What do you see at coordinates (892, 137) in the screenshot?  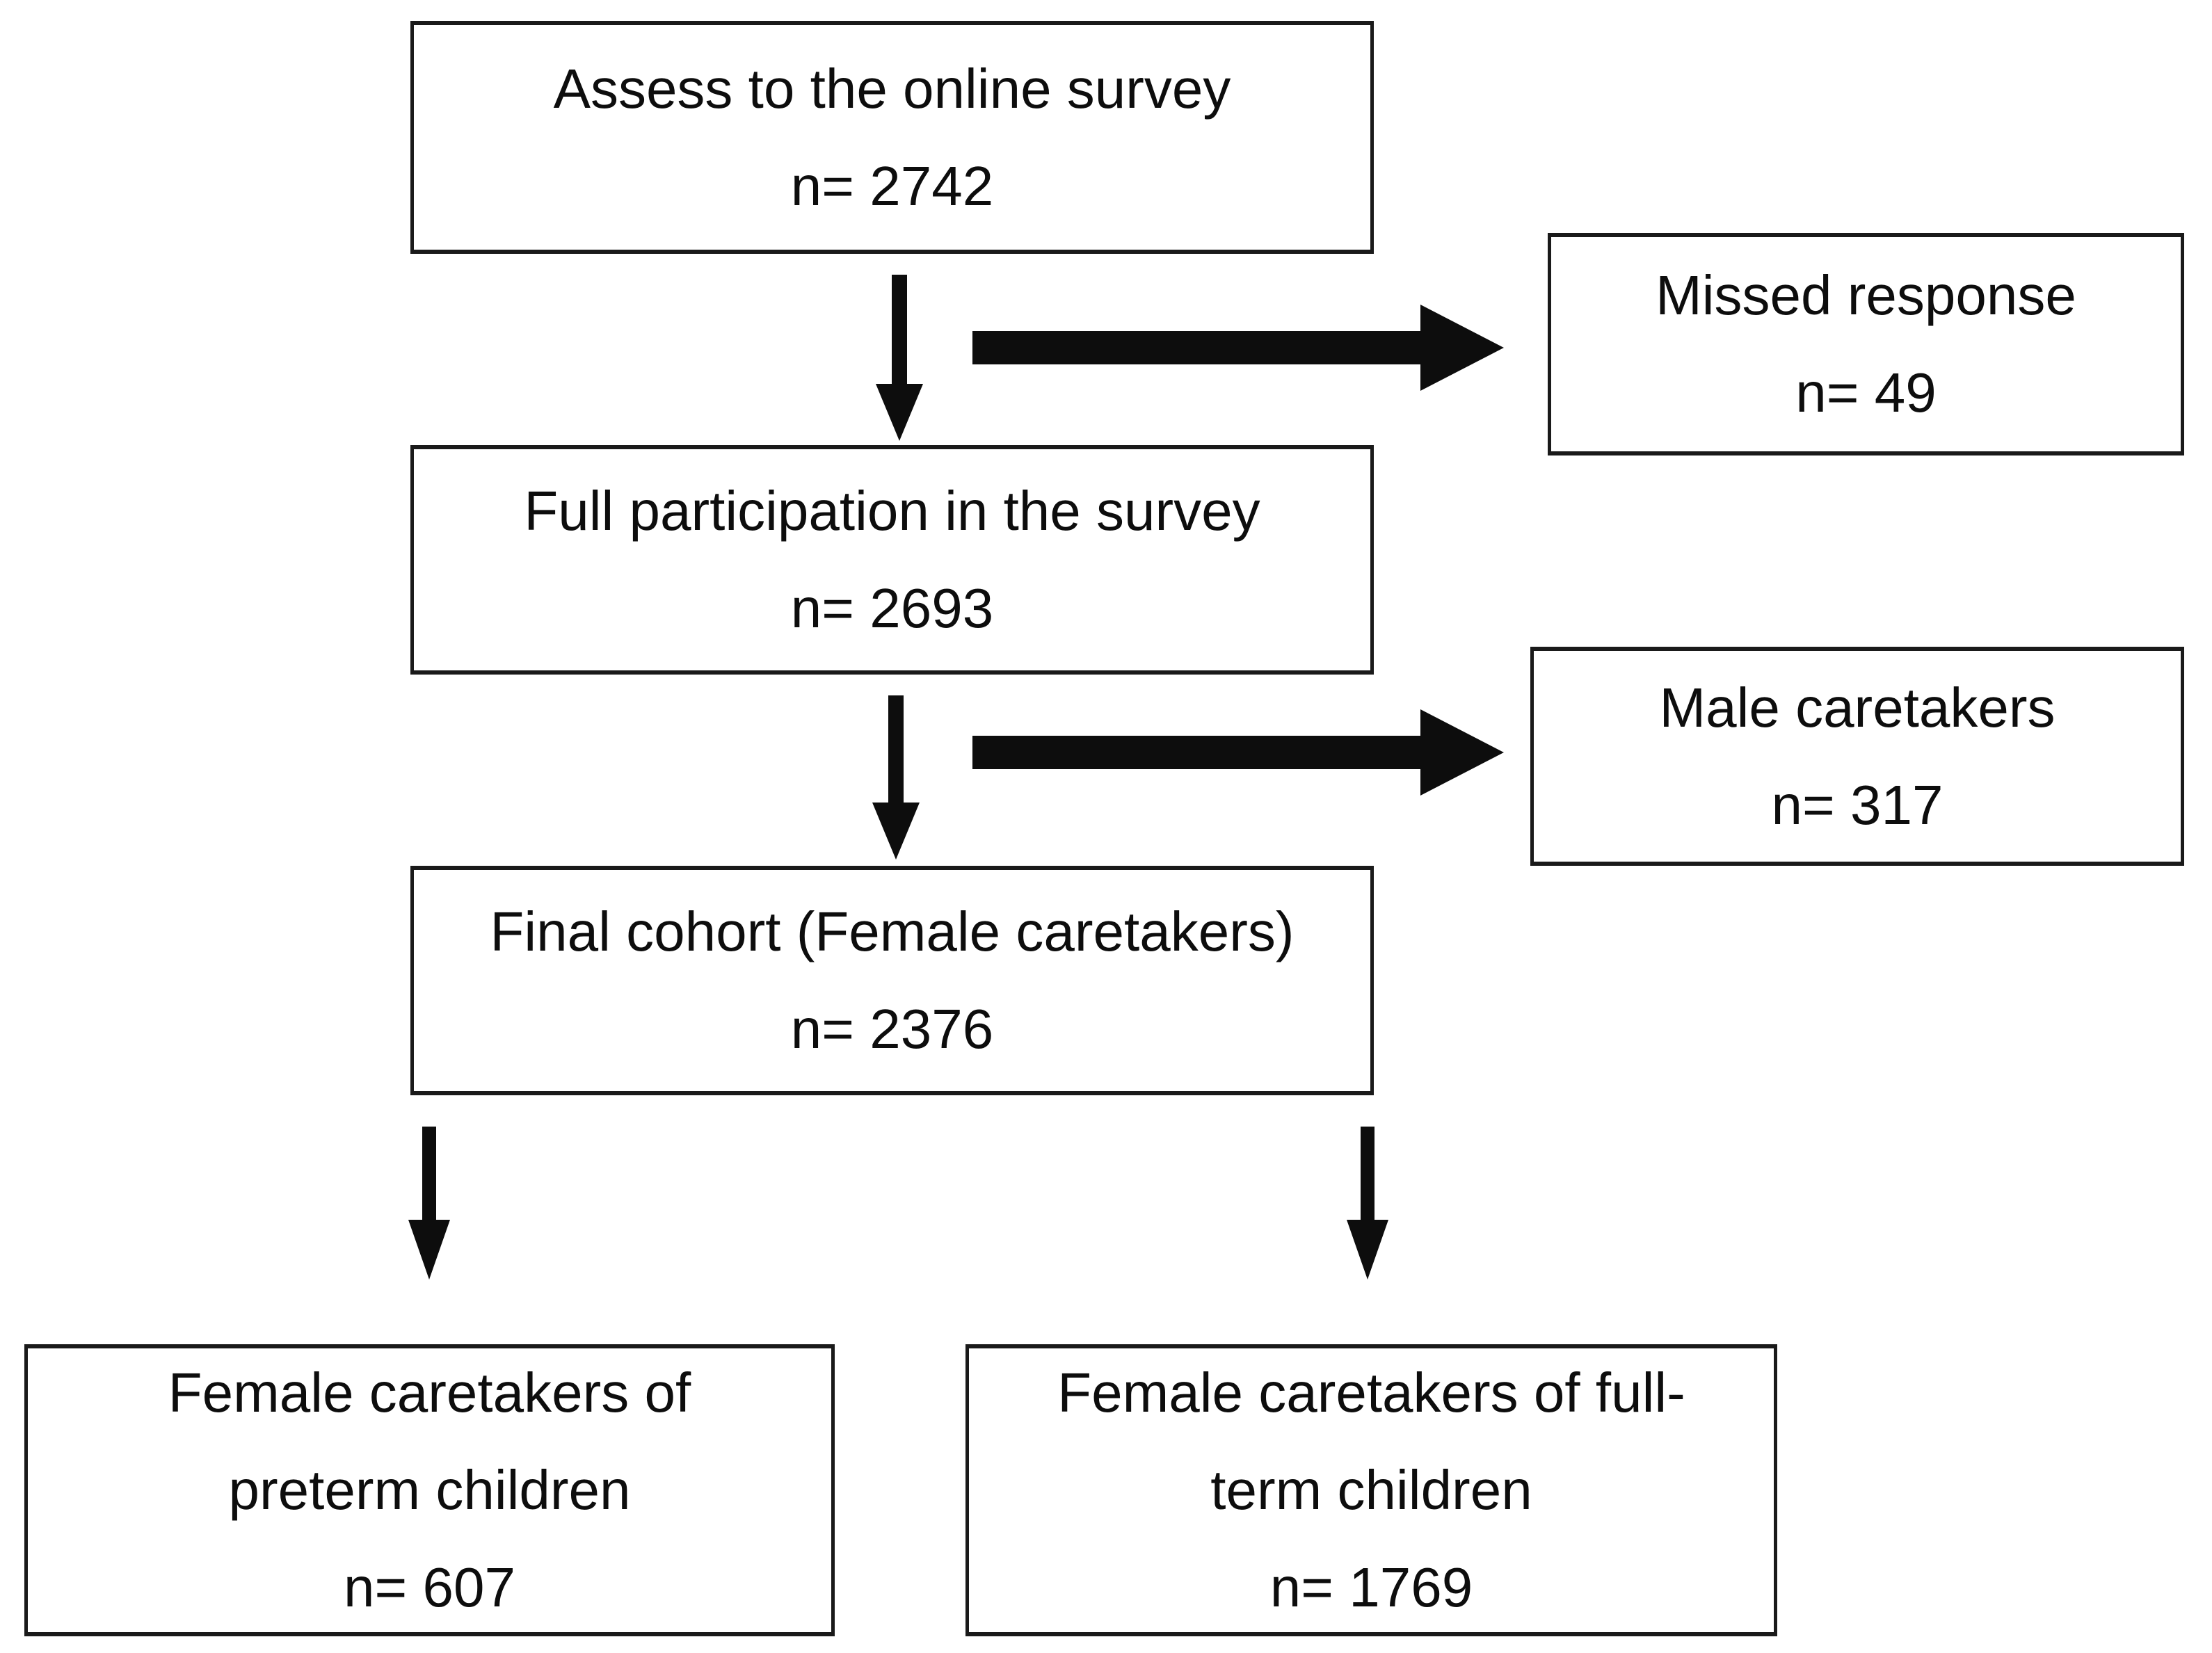 I see `node-assess-online-survey: Assess to the online survey n= 2742` at bounding box center [892, 137].